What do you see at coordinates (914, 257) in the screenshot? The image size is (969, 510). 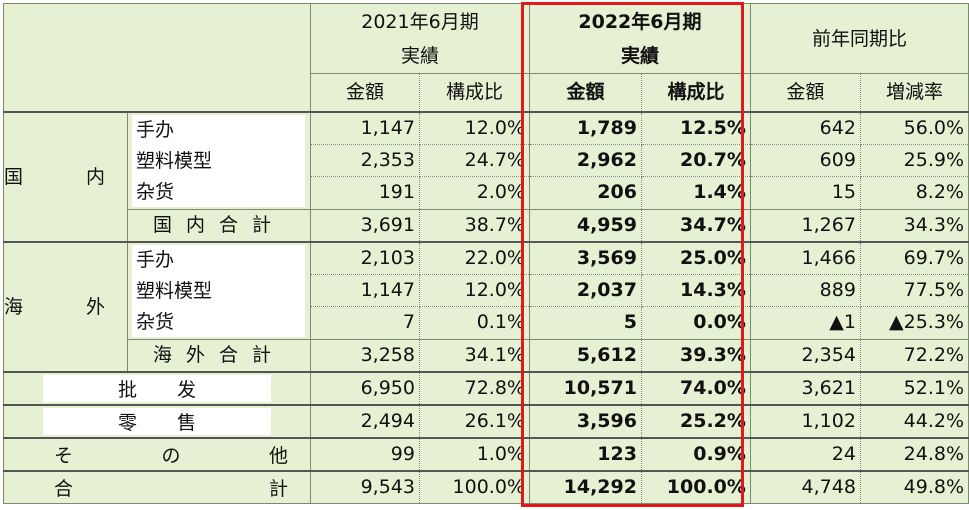 I see `cell: 69.7%` at bounding box center [914, 257].